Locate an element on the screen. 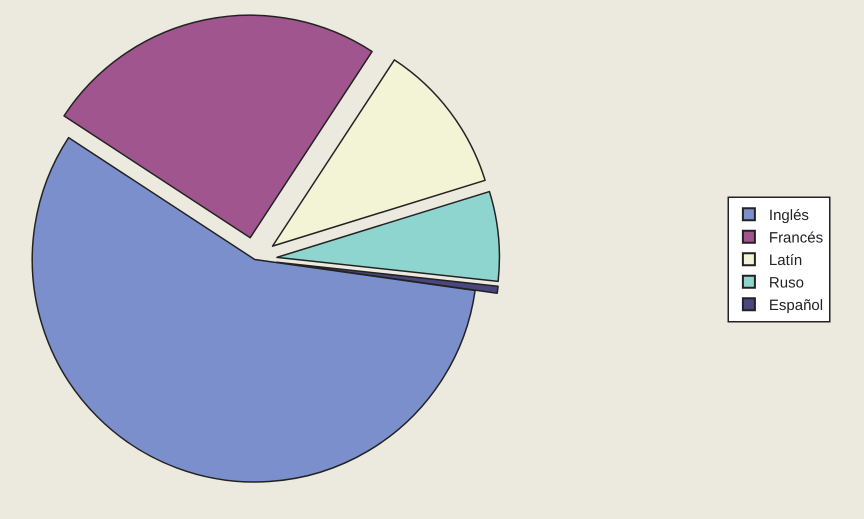  legend-label: Francés is located at coordinates (796, 238).